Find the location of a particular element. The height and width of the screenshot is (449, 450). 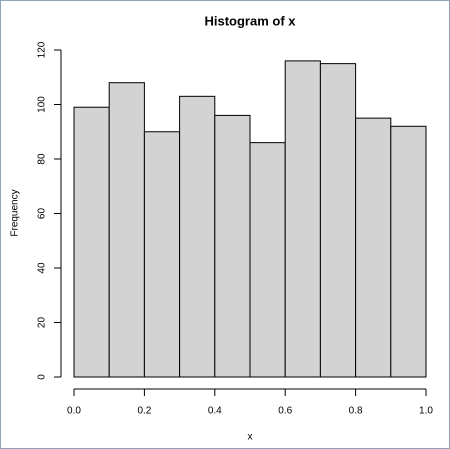

y-tick-label: 80 is located at coordinates (42, 159).